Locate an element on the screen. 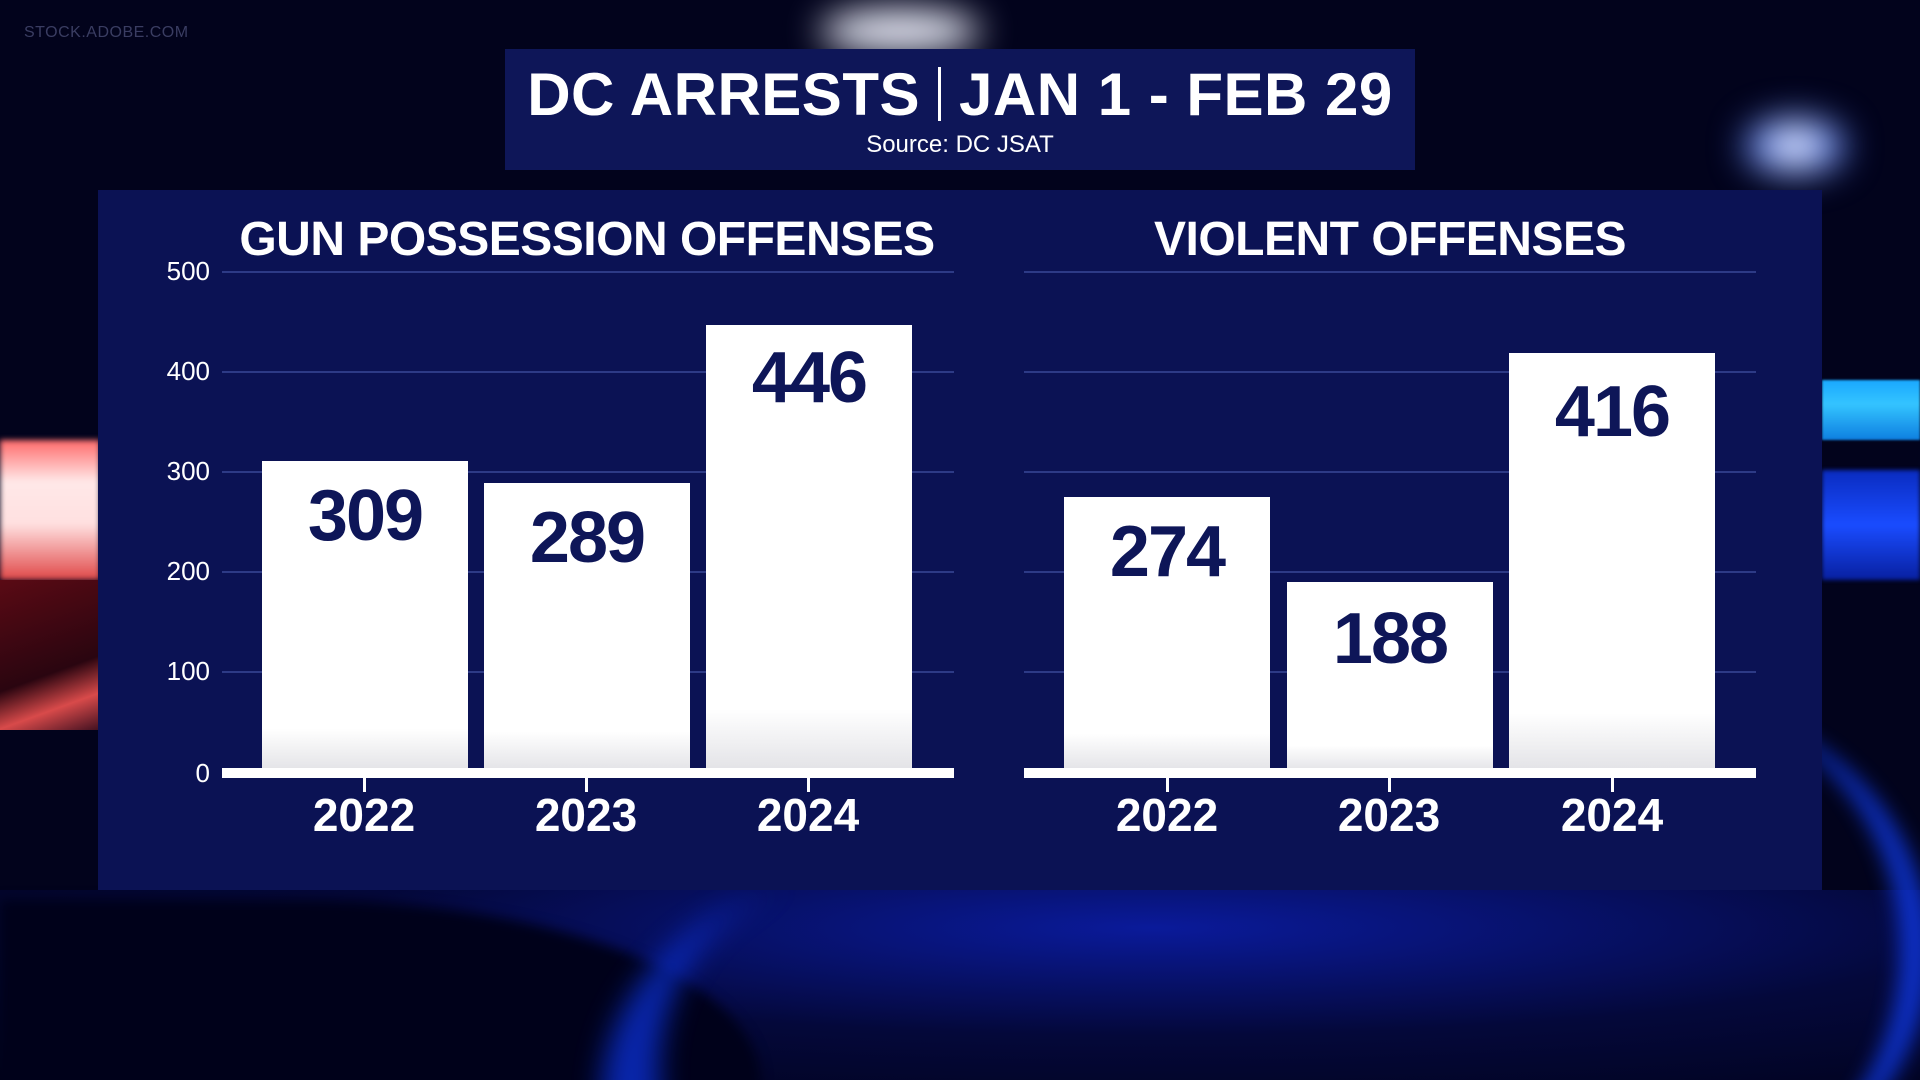  y-tick-label: 400 is located at coordinates (188, 371).